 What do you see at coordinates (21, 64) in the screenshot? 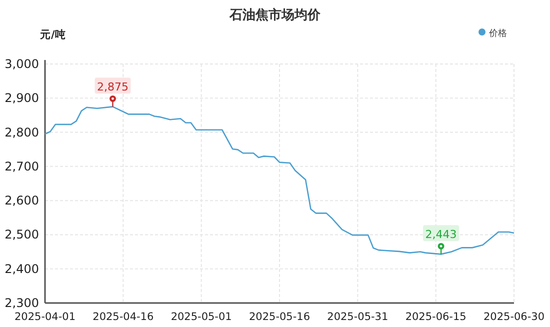
I see `y-tick-label: 3,000` at bounding box center [21, 64].